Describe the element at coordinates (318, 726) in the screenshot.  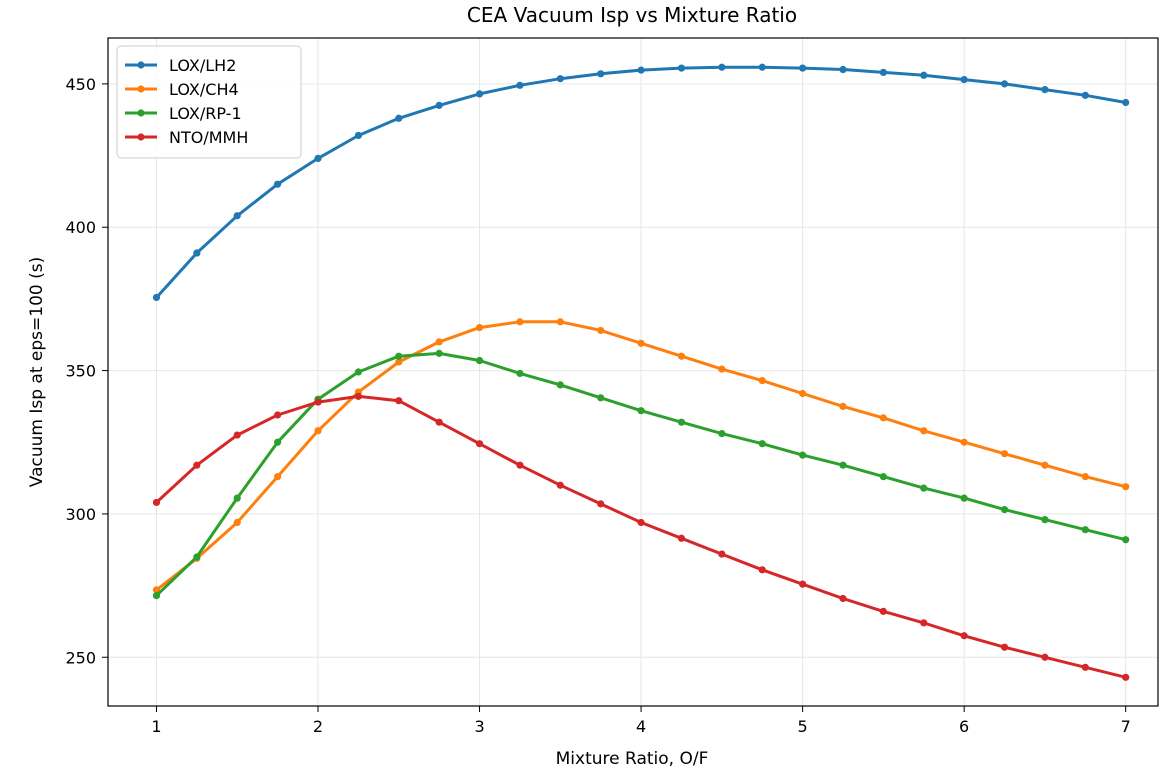
I see `x-tick-label: 2` at that location.